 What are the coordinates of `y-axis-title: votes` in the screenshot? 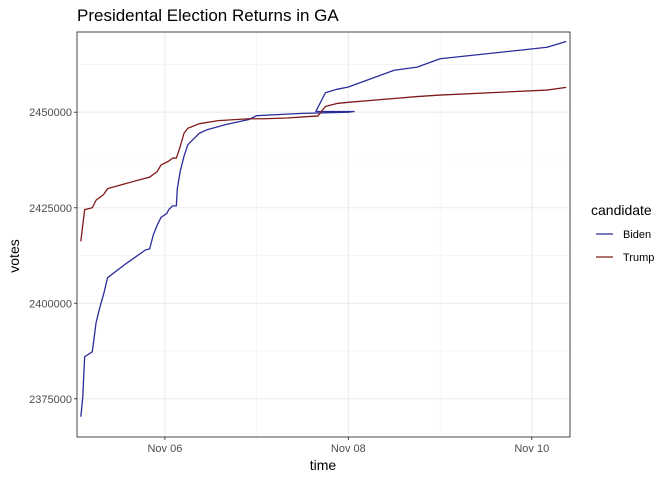 It's located at (14, 255).